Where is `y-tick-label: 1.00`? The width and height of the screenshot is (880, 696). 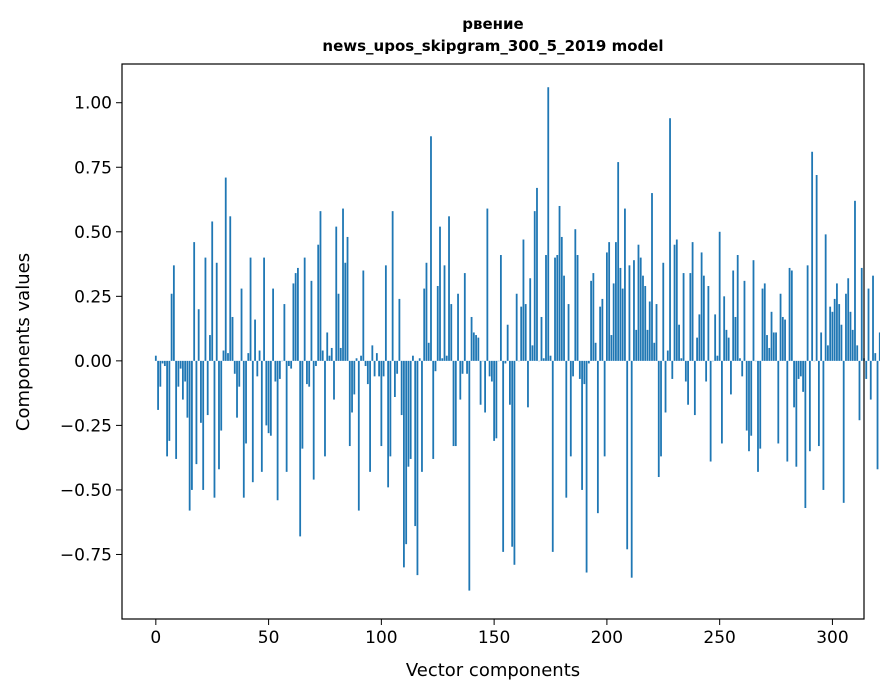
y-tick-label: 1.00 is located at coordinates (93, 104).